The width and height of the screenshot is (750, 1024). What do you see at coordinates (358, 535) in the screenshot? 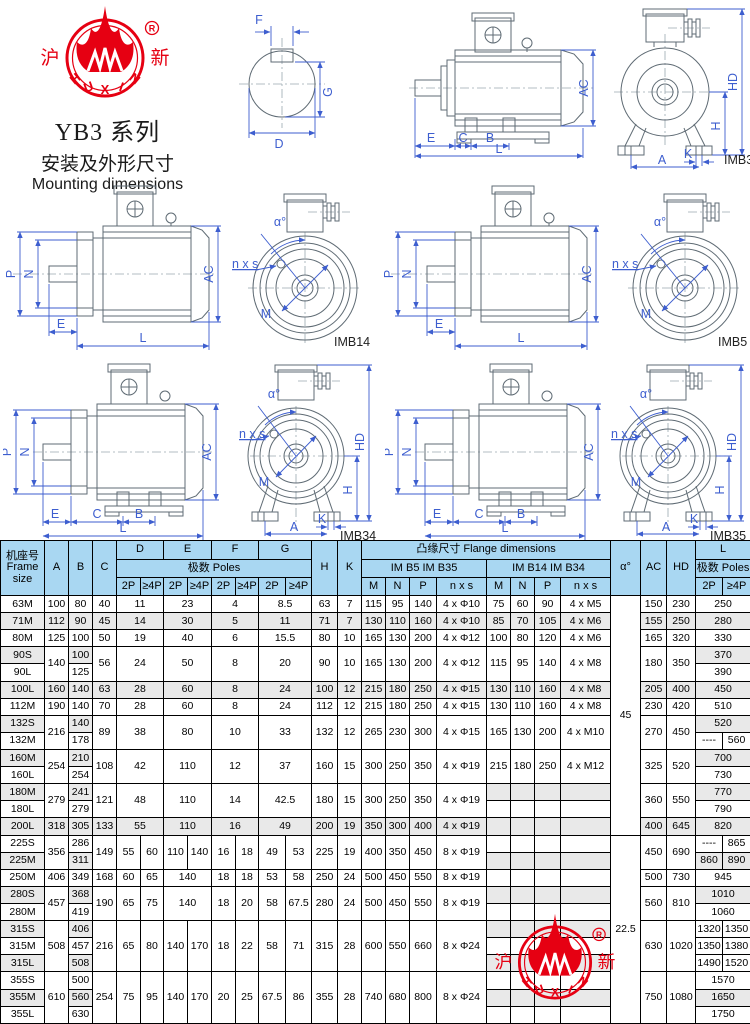
I see `view-label-imb34: IMB34` at bounding box center [358, 535].